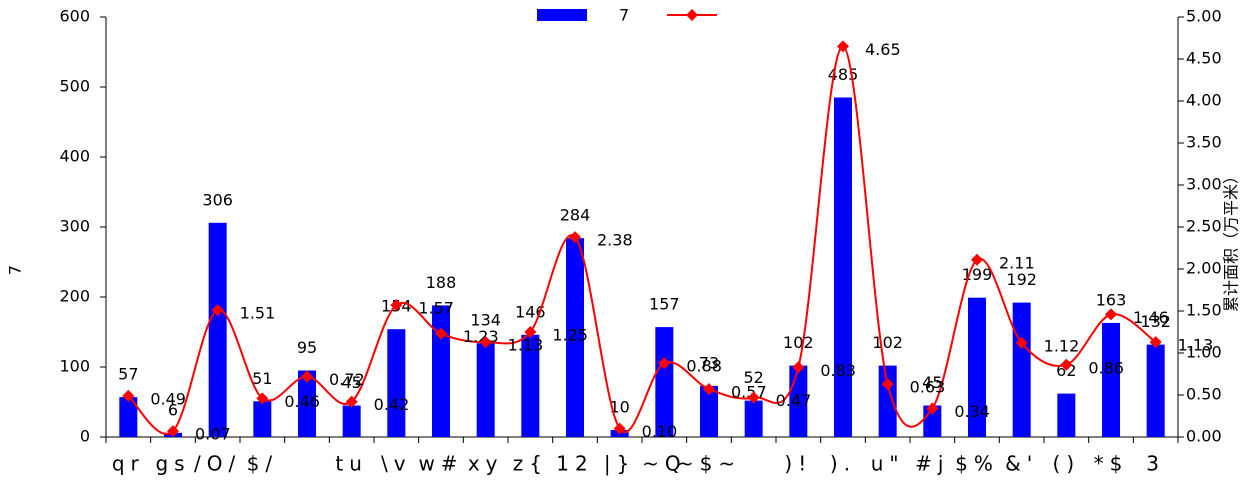 Image resolution: width=1251 pixels, height=482 pixels. I want to click on y2-tick-label: 0.00, so click(1204, 436).